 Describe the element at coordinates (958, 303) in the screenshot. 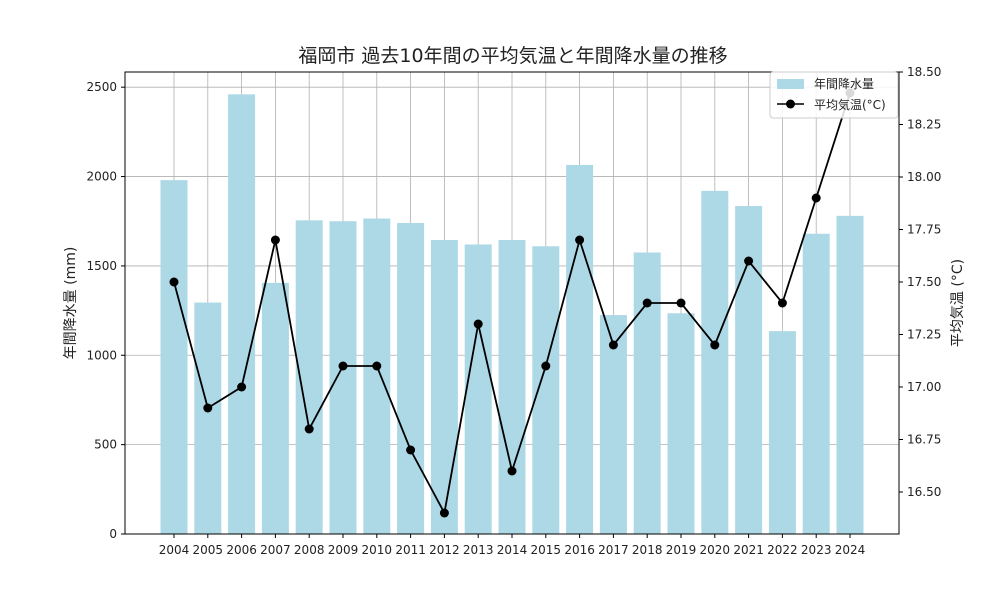

I see `right-axis-title: 平均気温 (°C)` at that location.